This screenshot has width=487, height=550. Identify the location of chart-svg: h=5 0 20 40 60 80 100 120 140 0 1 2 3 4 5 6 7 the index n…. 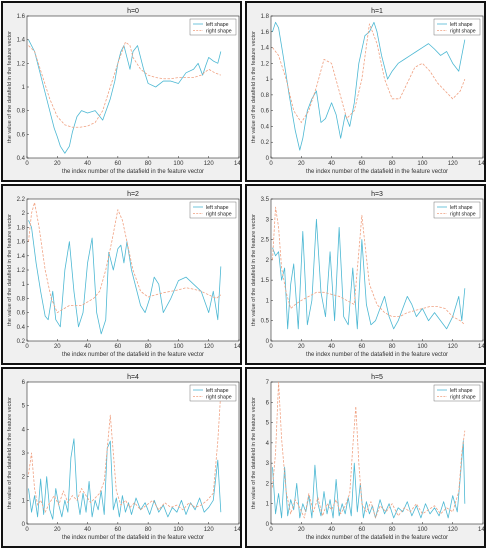
(367, 457).